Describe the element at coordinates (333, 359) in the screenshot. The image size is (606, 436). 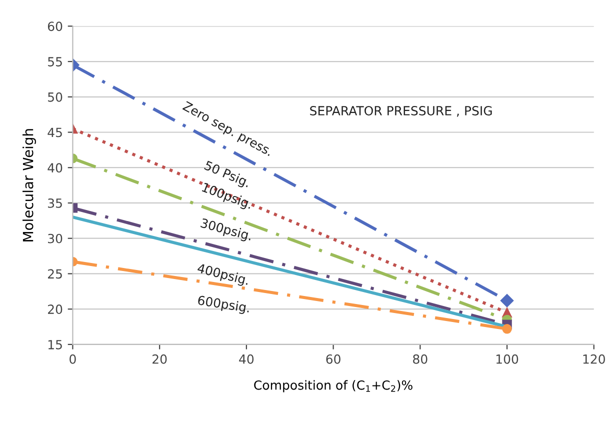
I see `x-tick-label: 60` at that location.